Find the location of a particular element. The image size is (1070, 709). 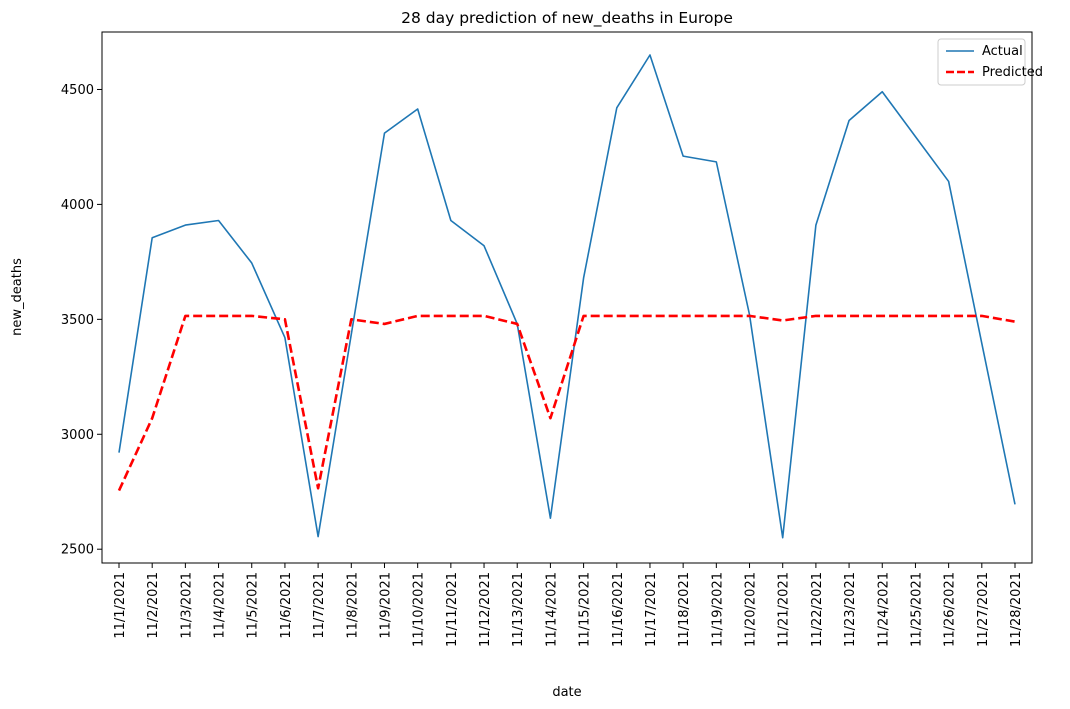

x-tick-label: 11/22/2021 is located at coordinates (817, 609).